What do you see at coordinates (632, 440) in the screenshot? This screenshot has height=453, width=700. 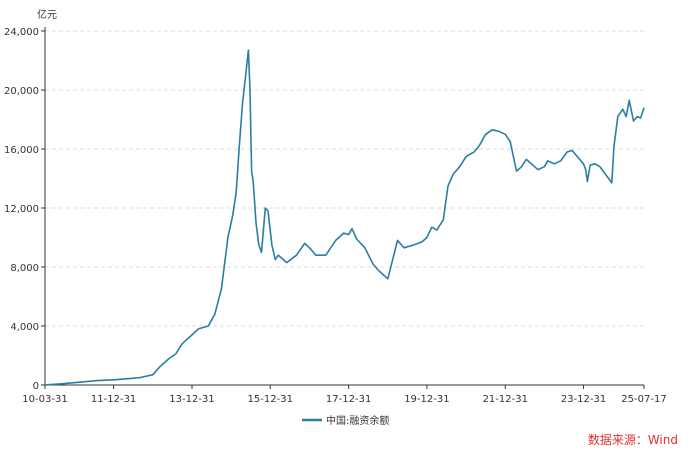 I see `source-note: 数据来源：Wind` at bounding box center [632, 440].